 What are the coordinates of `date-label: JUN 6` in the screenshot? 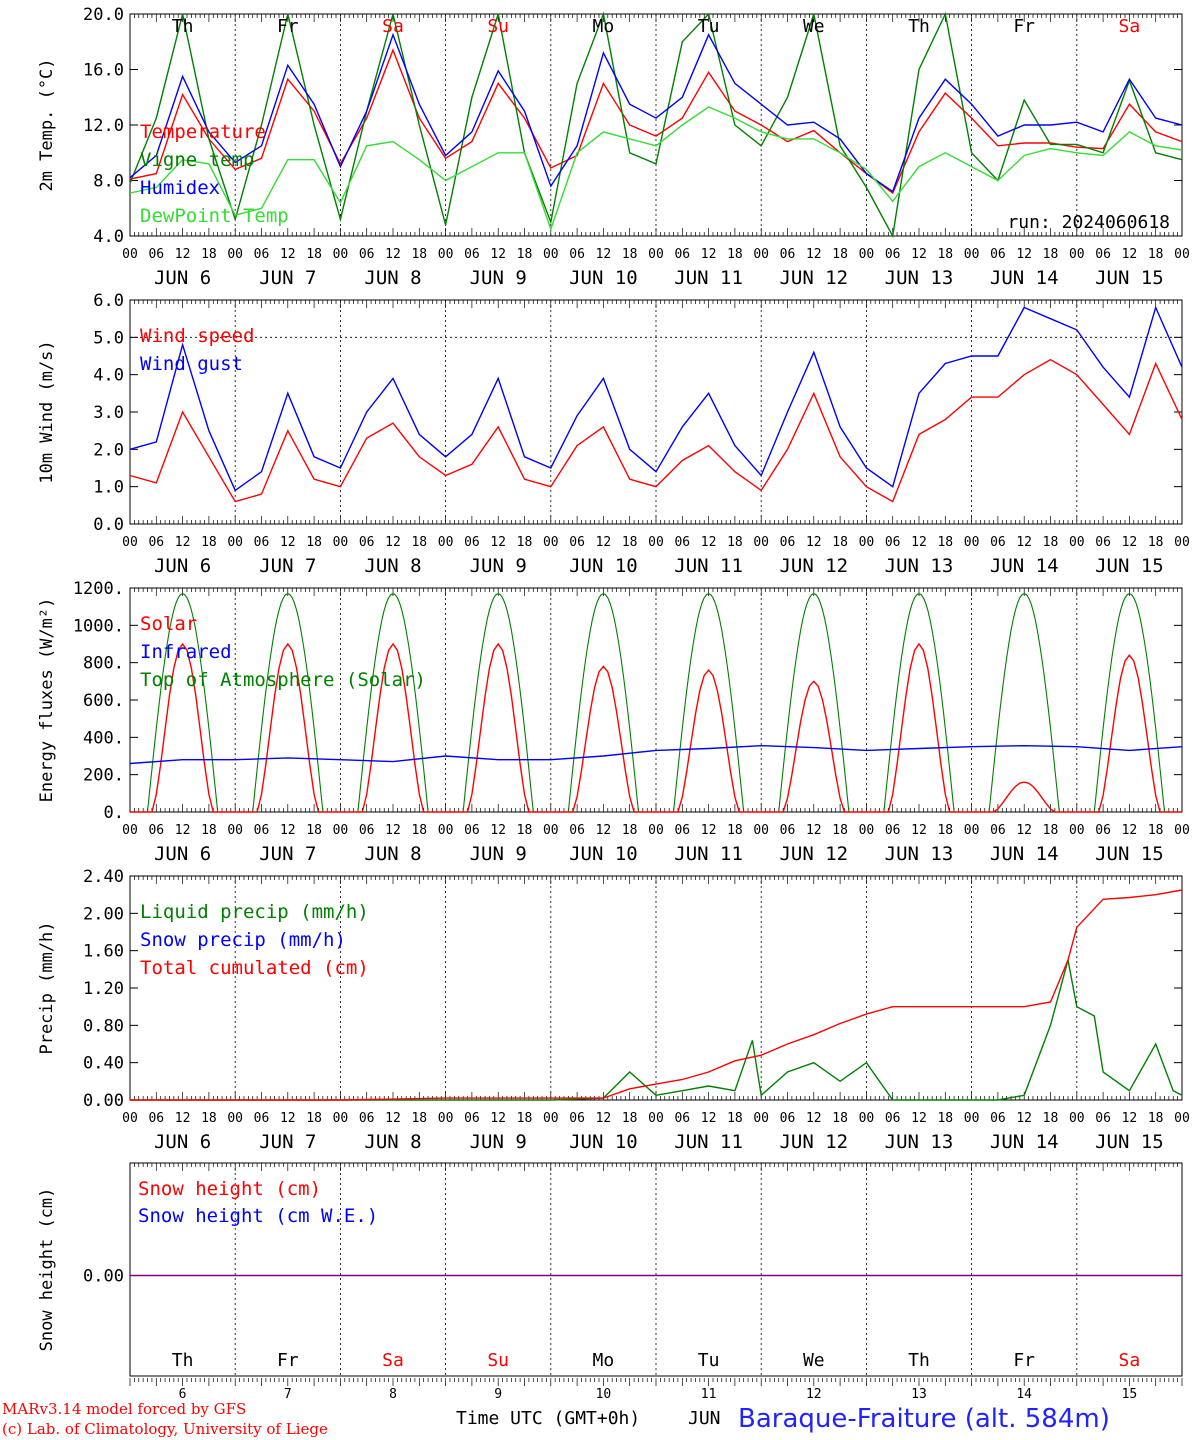 It's located at (182, 1142).